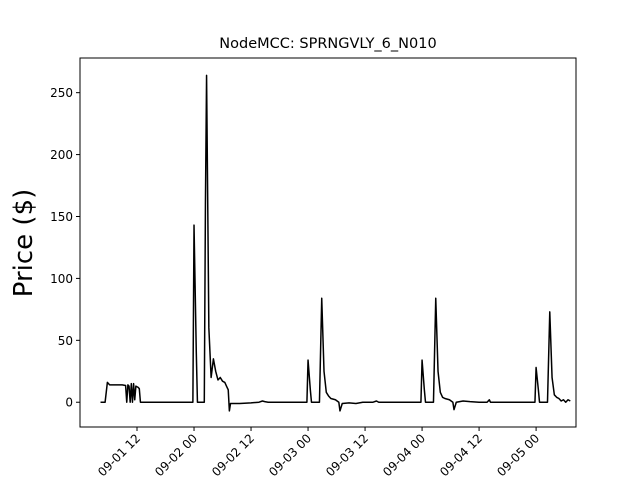 This screenshot has height=480, width=640. I want to click on y-tick-label: 50, so click(65, 341).